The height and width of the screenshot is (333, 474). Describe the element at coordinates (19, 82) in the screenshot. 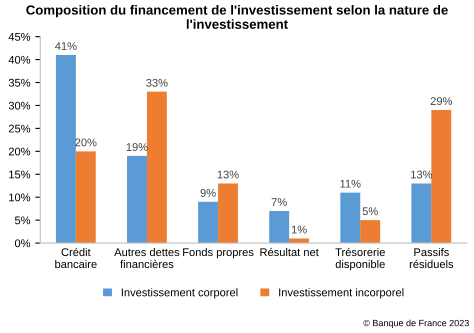

I see `y-tick-label: 35%` at that location.